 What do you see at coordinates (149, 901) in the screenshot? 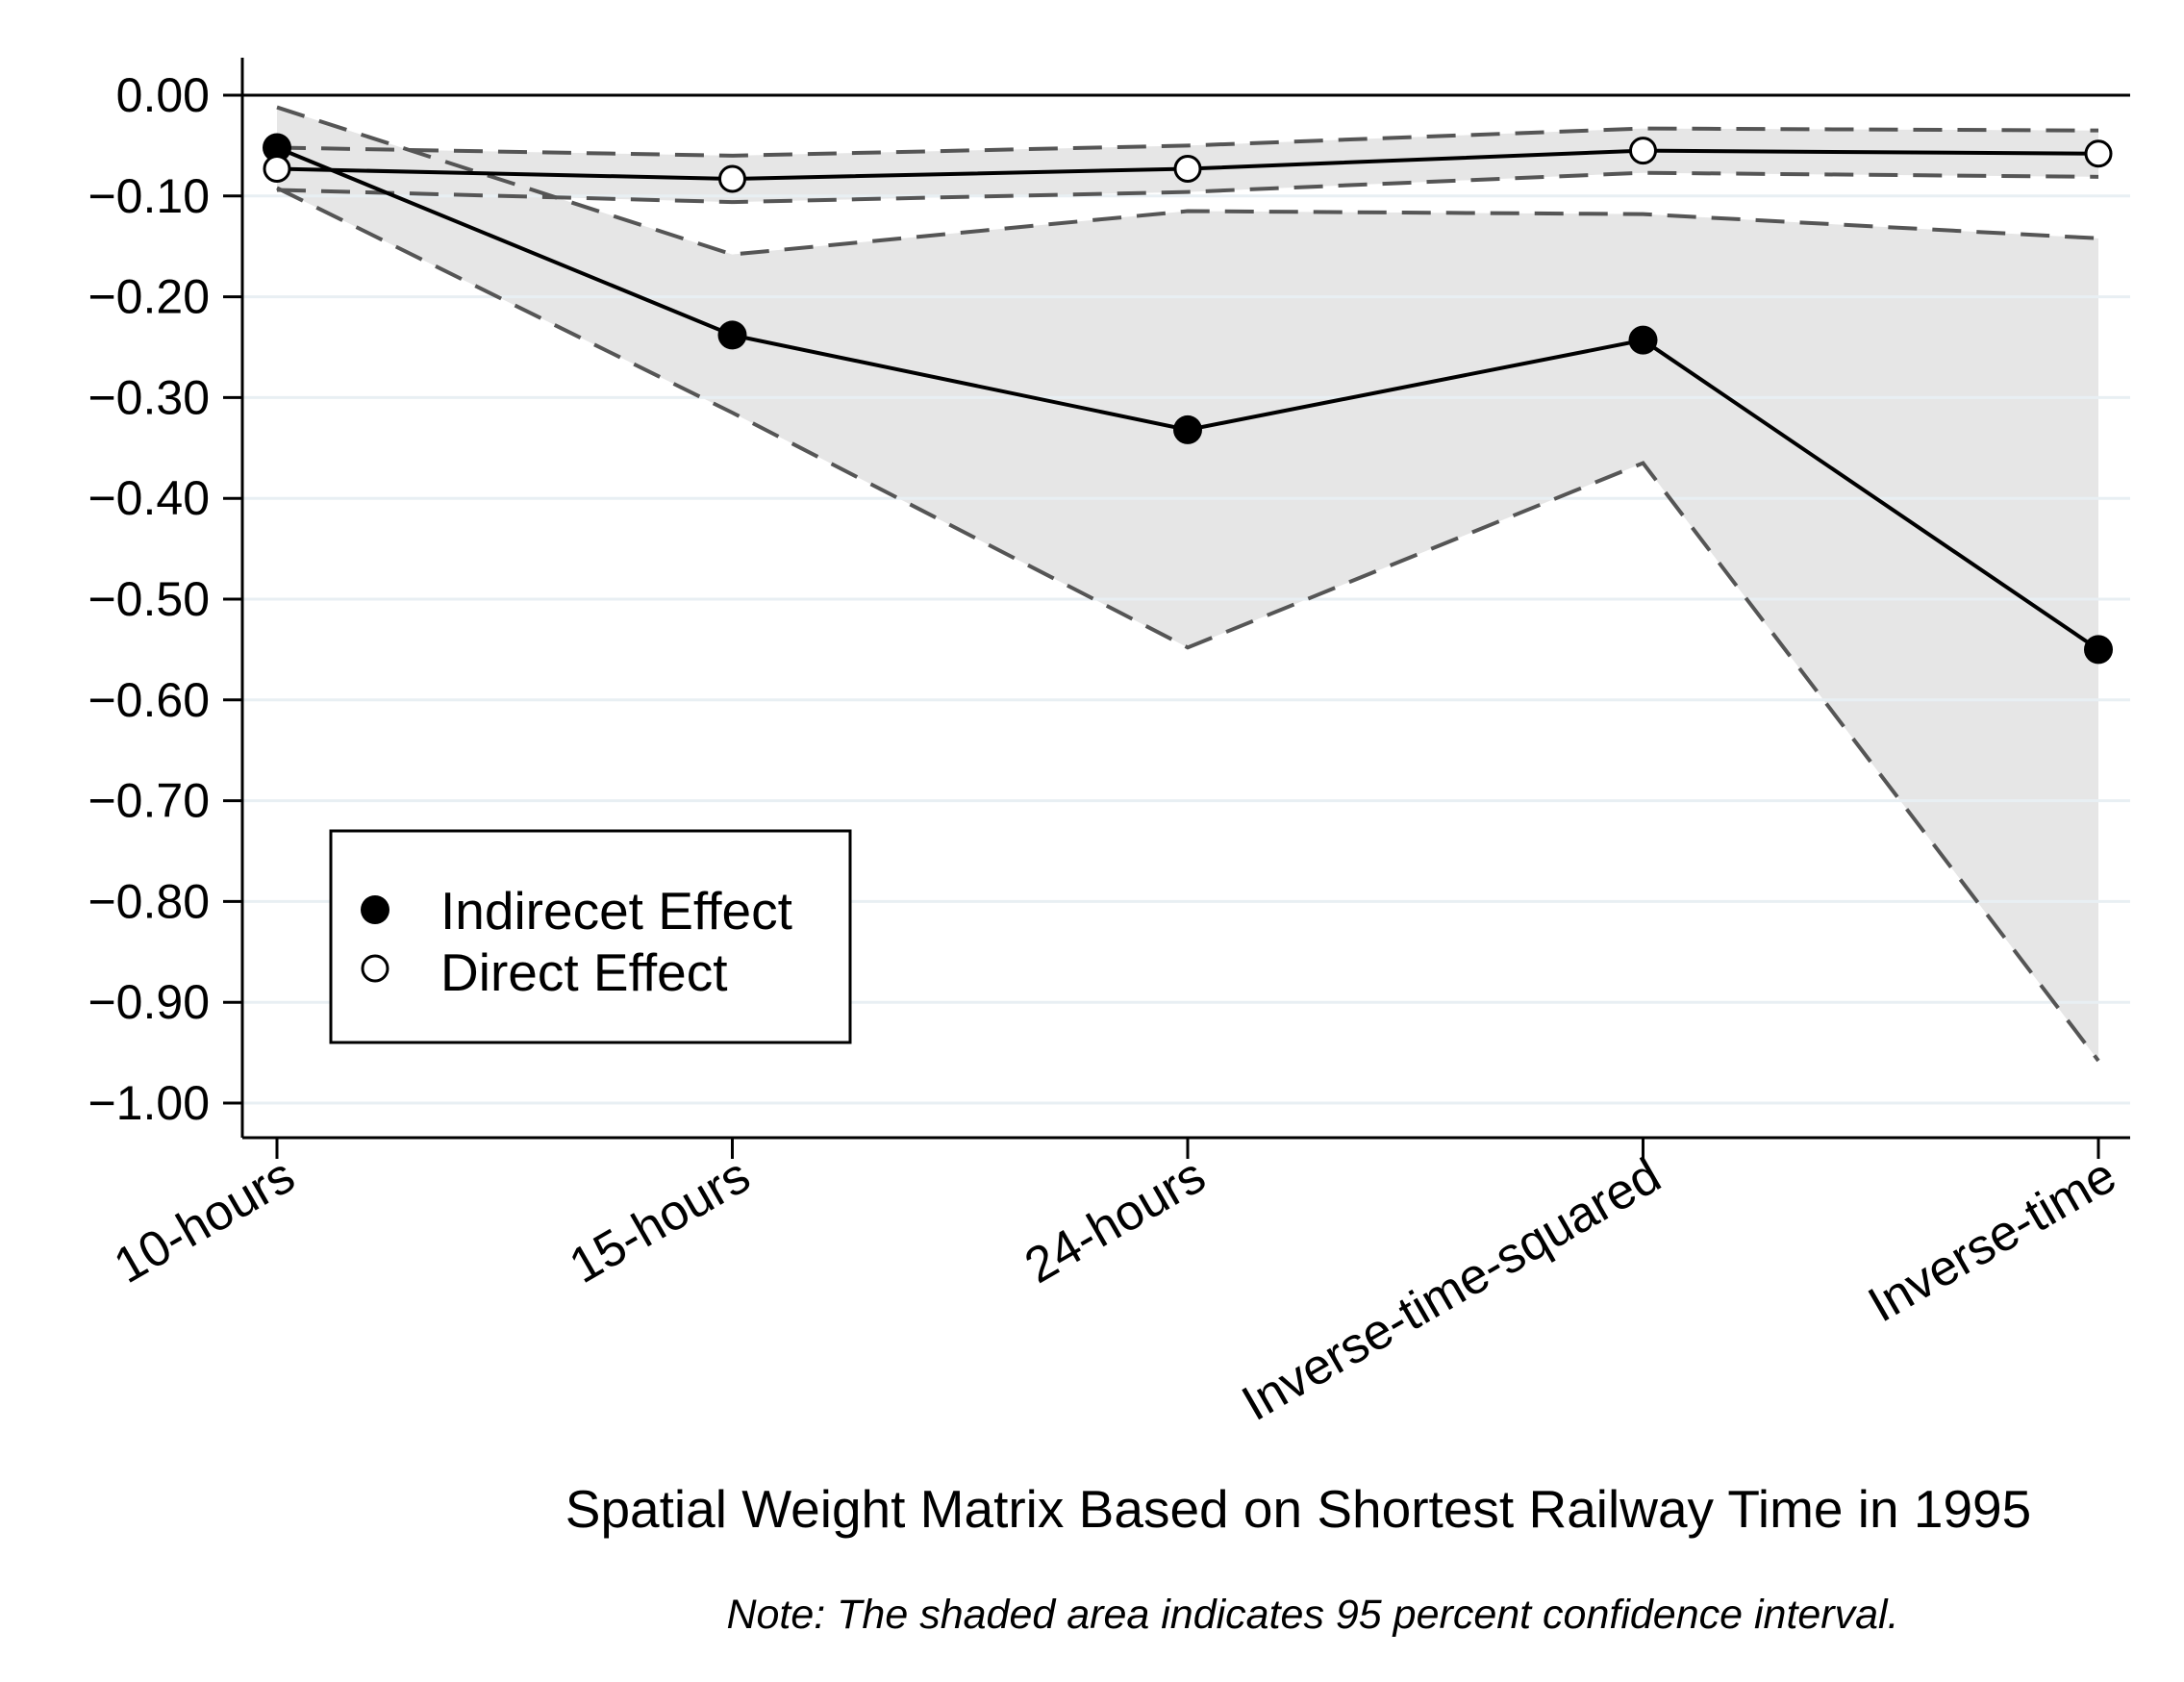
I see `y-tick-label: −0.80` at bounding box center [149, 901].